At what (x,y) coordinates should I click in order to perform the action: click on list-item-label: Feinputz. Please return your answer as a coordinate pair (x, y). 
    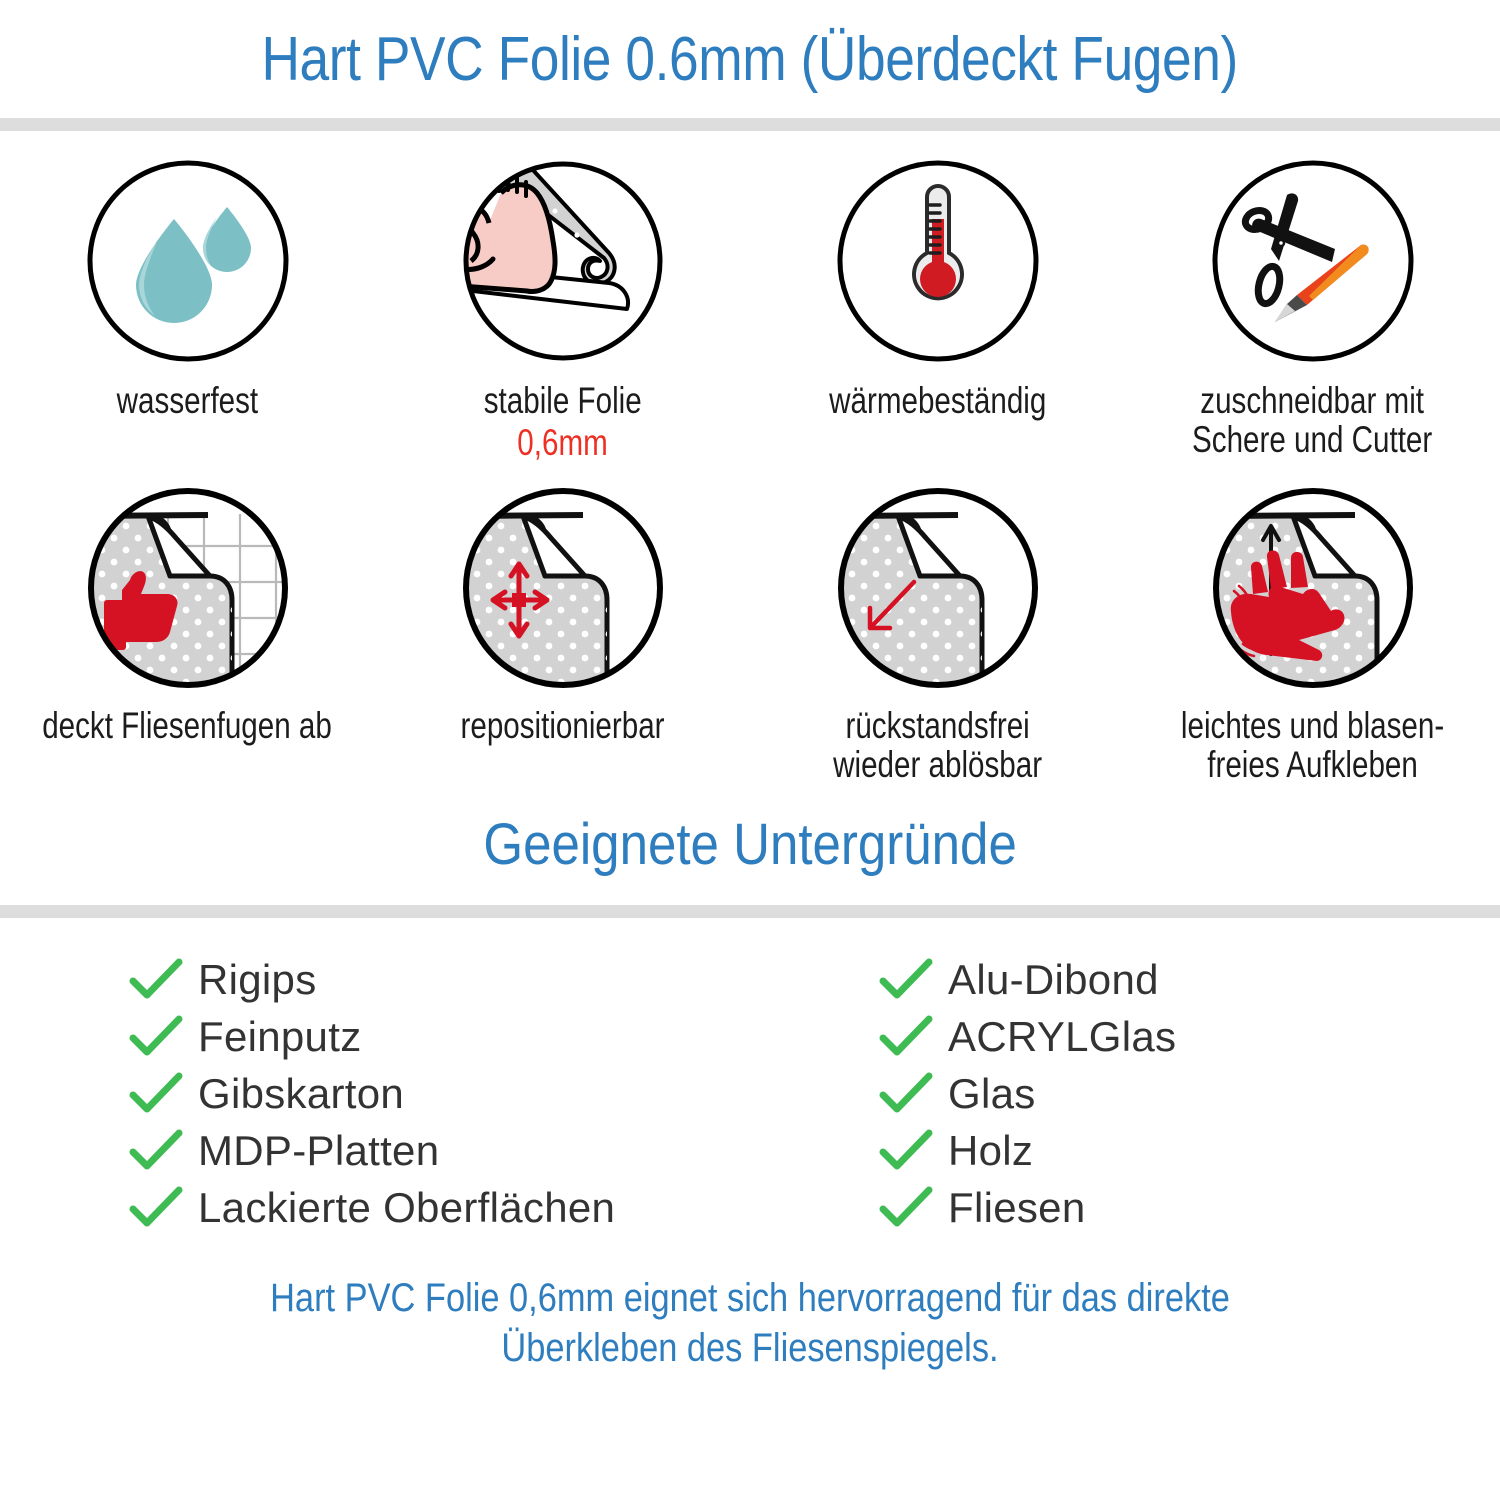
    Looking at the image, I should click on (280, 1037).